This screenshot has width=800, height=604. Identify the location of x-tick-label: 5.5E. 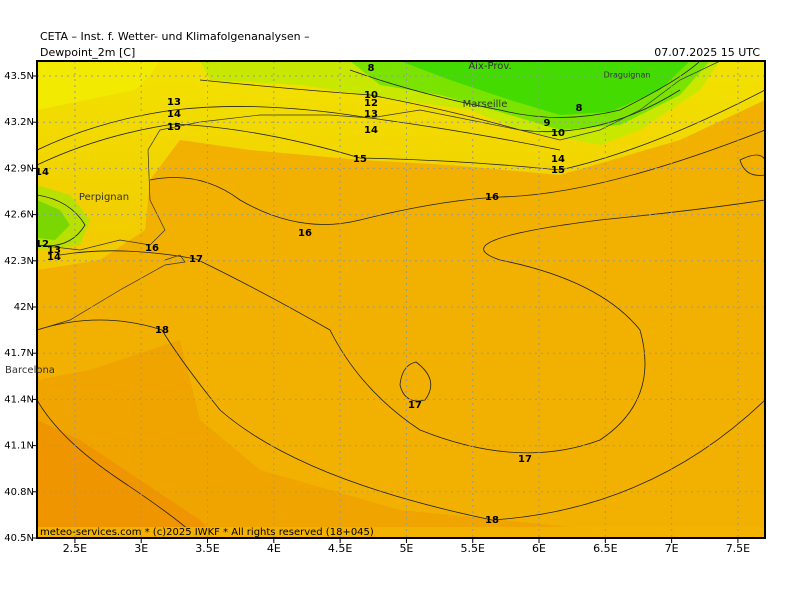
(472, 548).